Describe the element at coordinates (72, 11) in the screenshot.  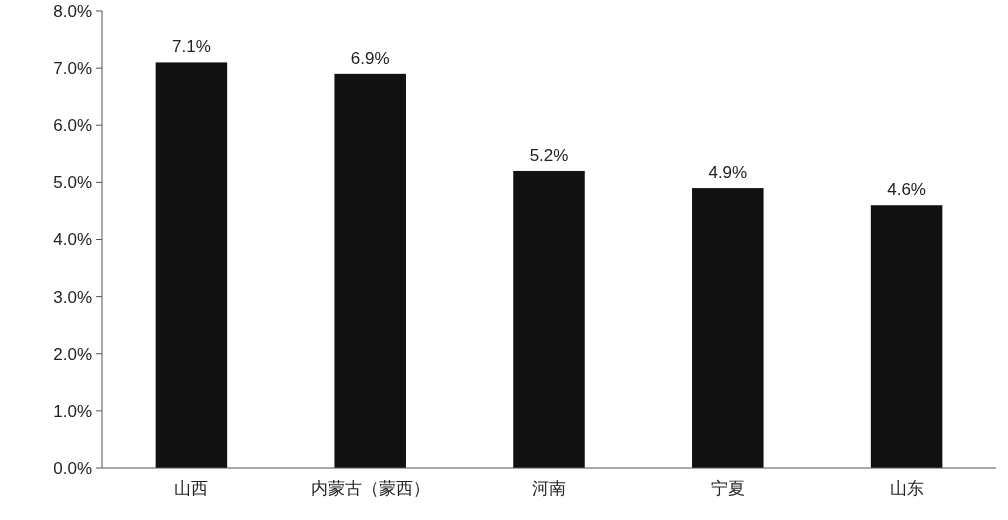
I see `y-tick-label: 8.0%` at that location.